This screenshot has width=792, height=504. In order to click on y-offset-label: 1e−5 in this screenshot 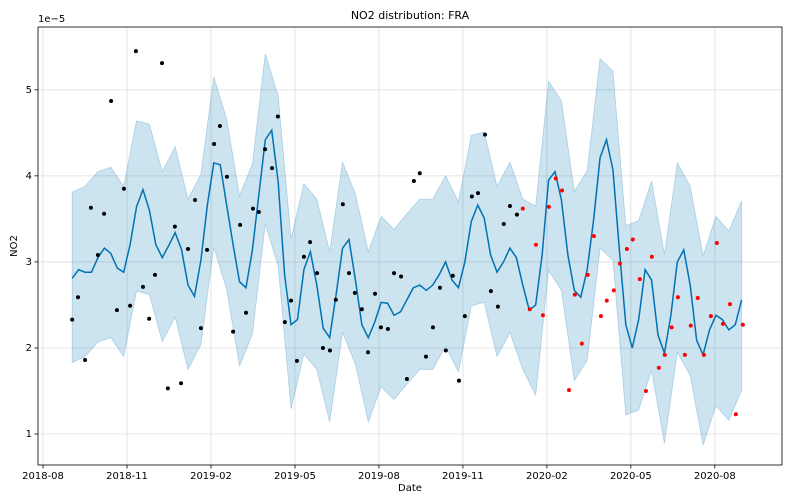, I will do `click(51, 19)`.